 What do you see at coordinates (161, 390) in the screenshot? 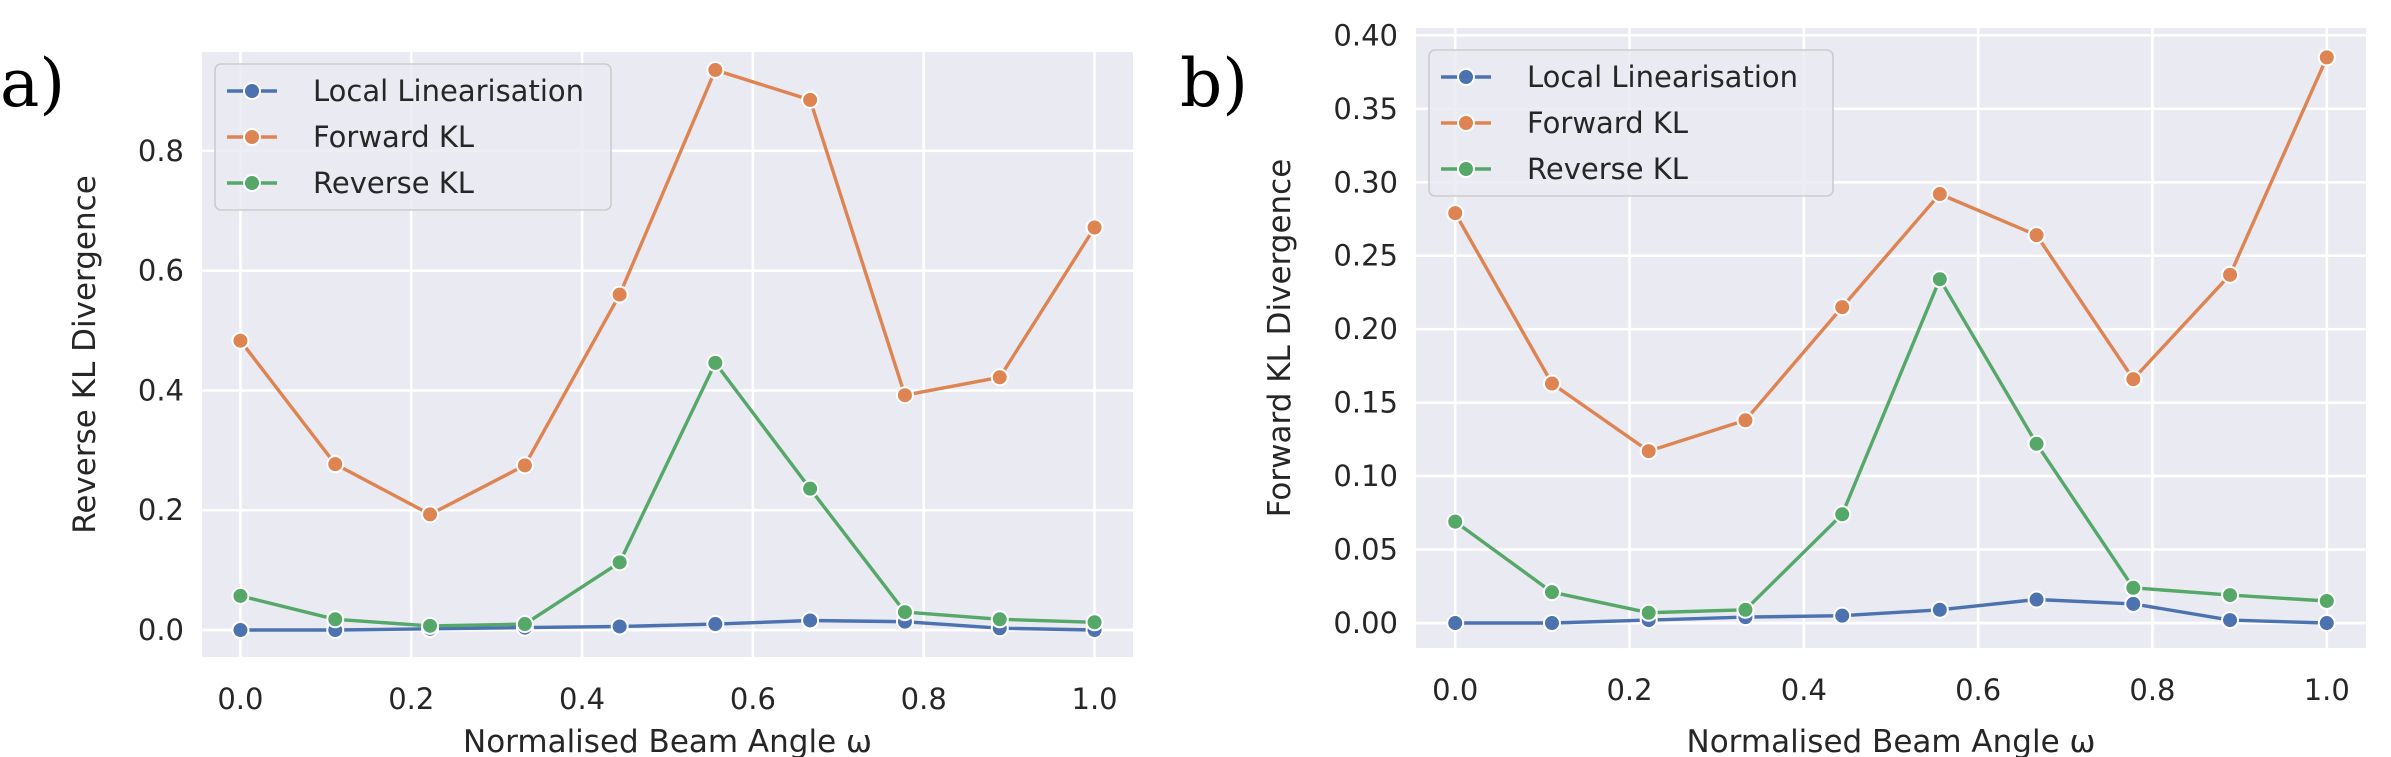
I see `y-tick-label: 0.4` at bounding box center [161, 390].